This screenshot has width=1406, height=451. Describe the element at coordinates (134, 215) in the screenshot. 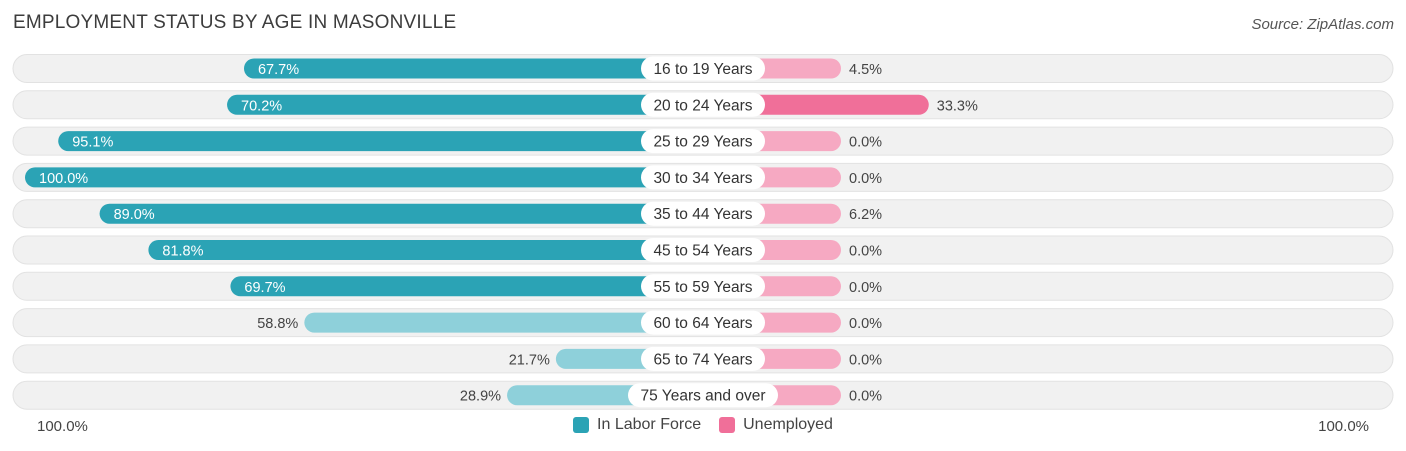

I see `labor-value-label: 89.0%` at that location.